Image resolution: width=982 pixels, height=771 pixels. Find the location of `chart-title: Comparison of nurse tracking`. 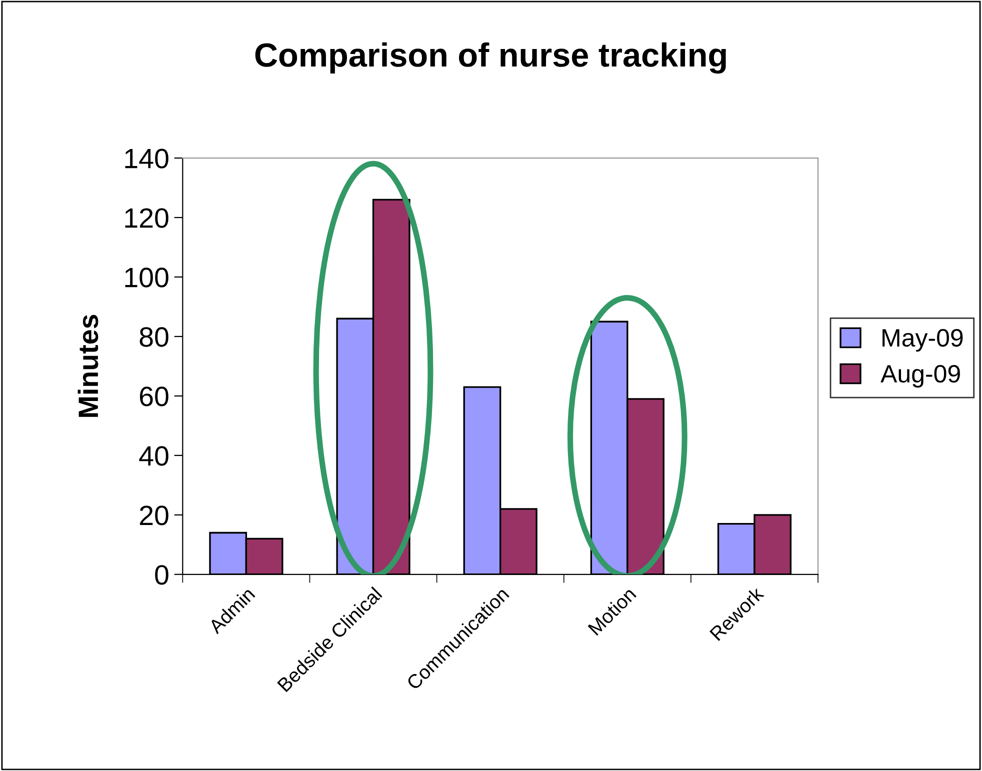

chart-title: Comparison of nurse tracking is located at coordinates (490, 58).